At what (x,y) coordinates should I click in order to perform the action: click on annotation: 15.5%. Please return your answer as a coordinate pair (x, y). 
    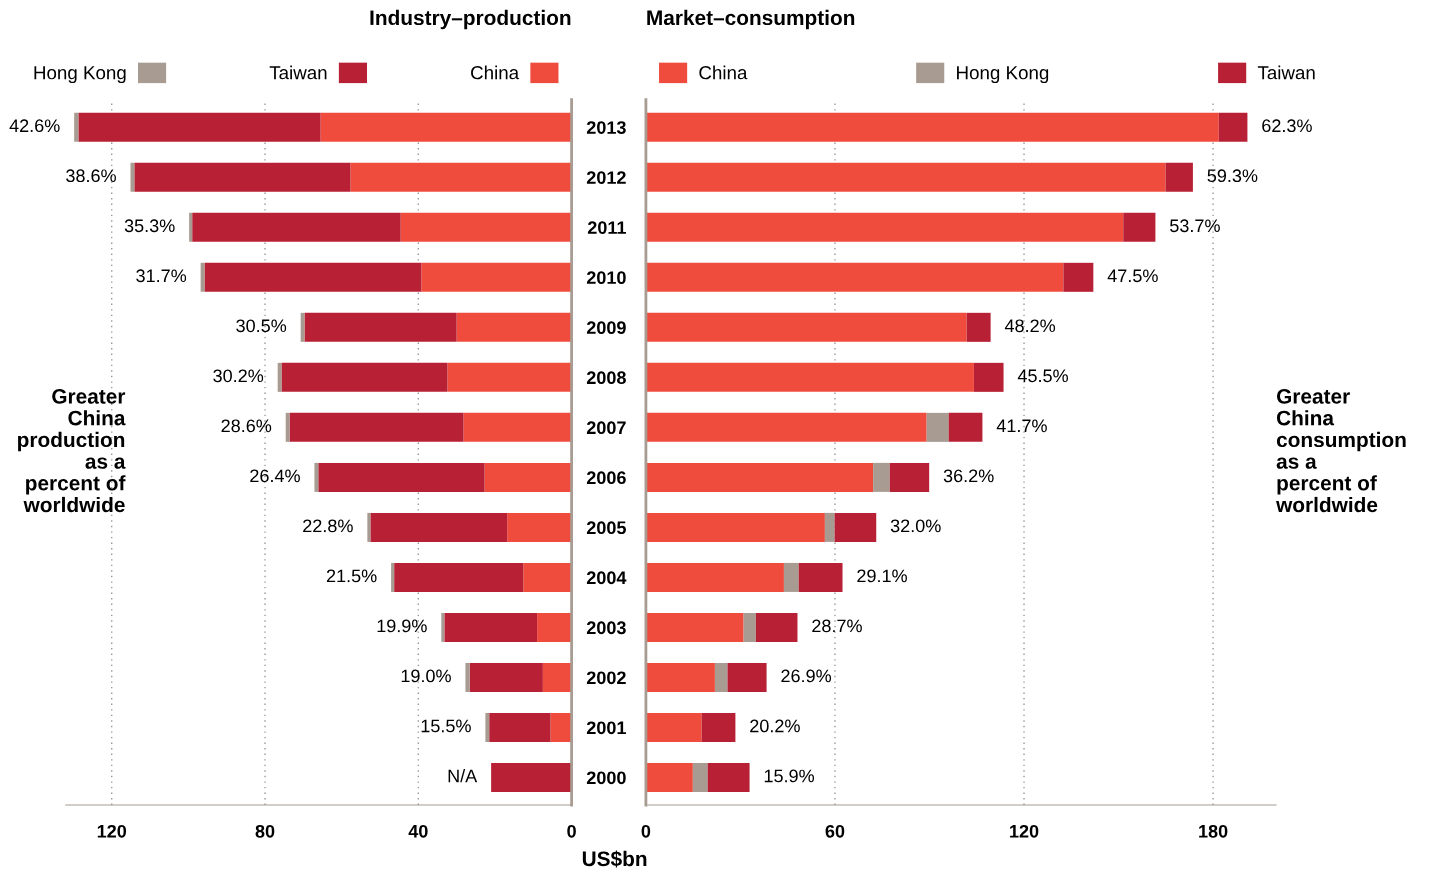
    Looking at the image, I should click on (446, 726).